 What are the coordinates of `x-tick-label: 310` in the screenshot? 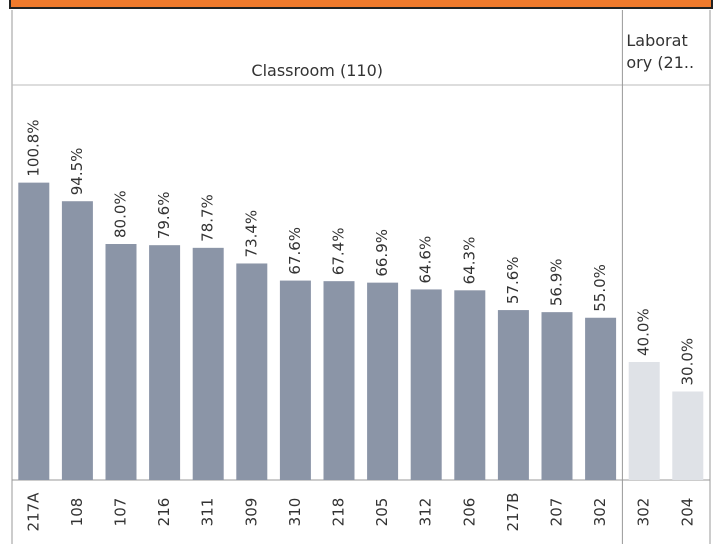 It's located at (295, 512).